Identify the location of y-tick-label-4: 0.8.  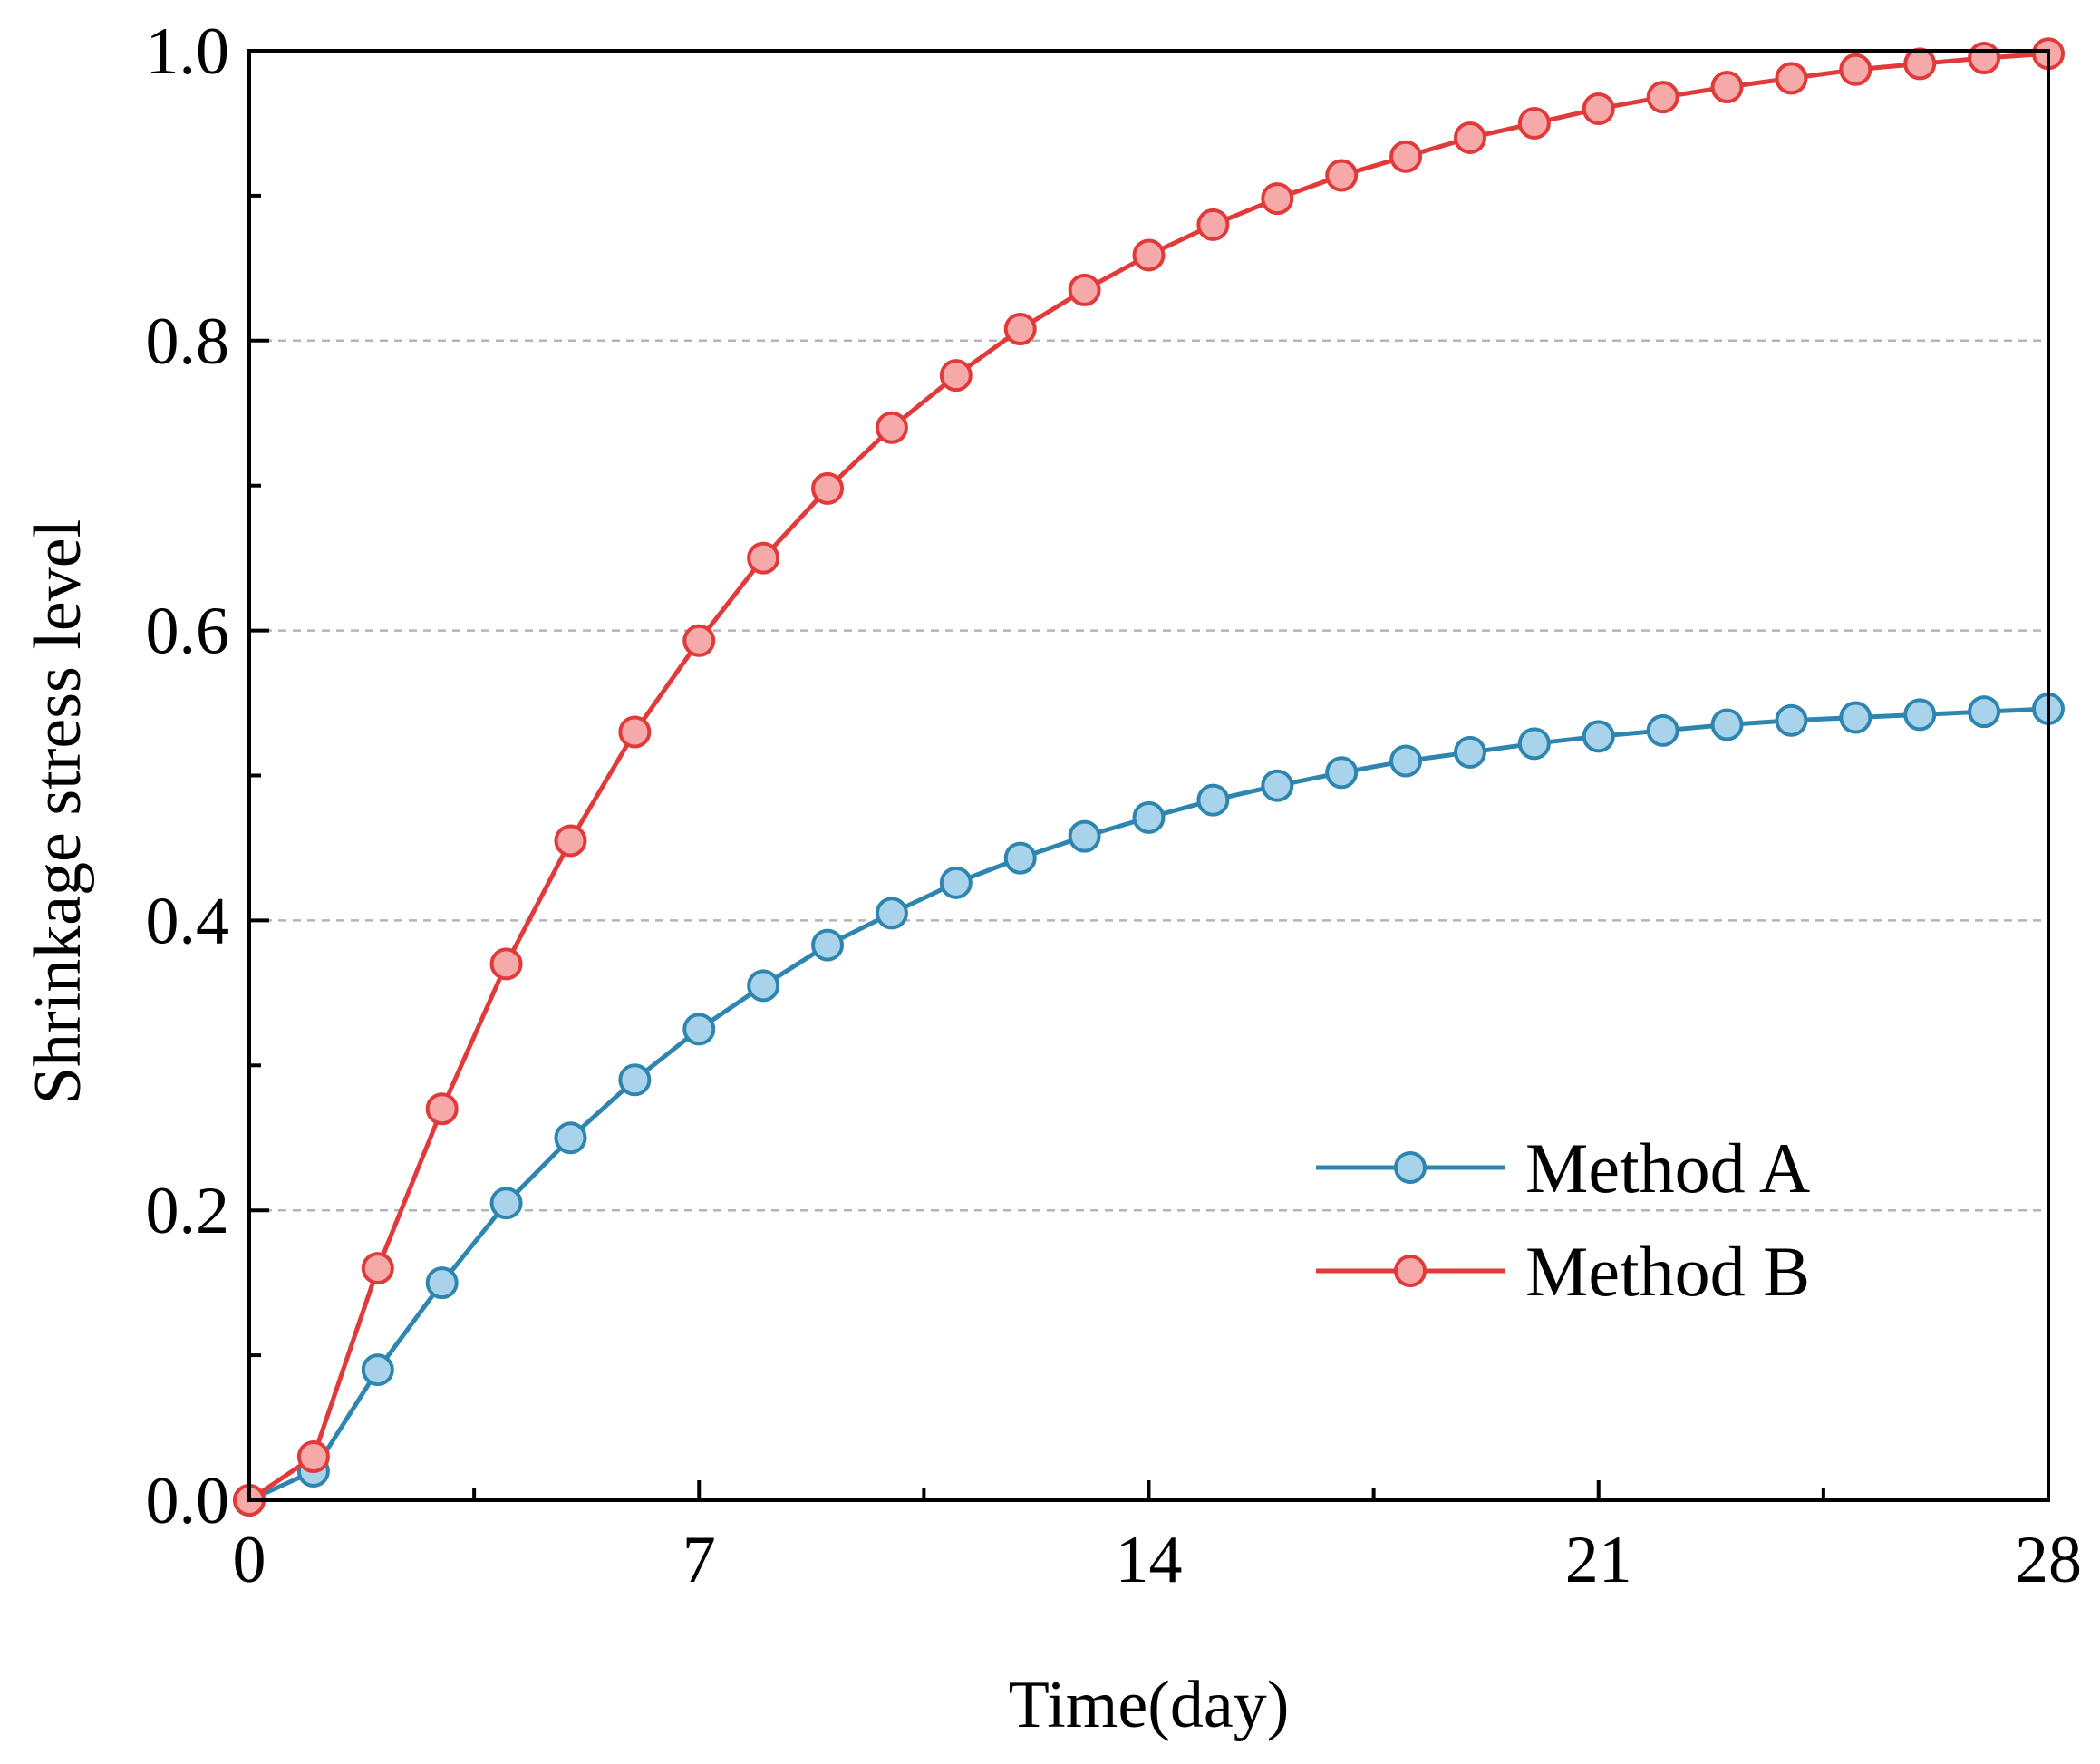
(188, 342).